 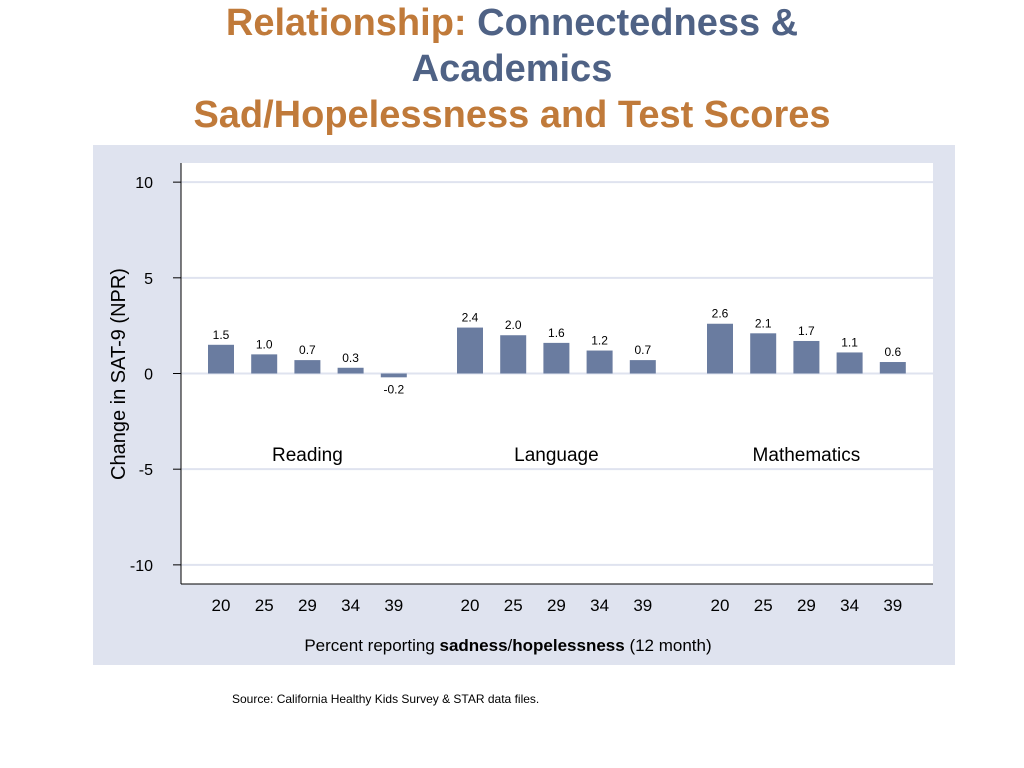 What do you see at coordinates (148, 375) in the screenshot?
I see `y-tick-label: 0` at bounding box center [148, 375].